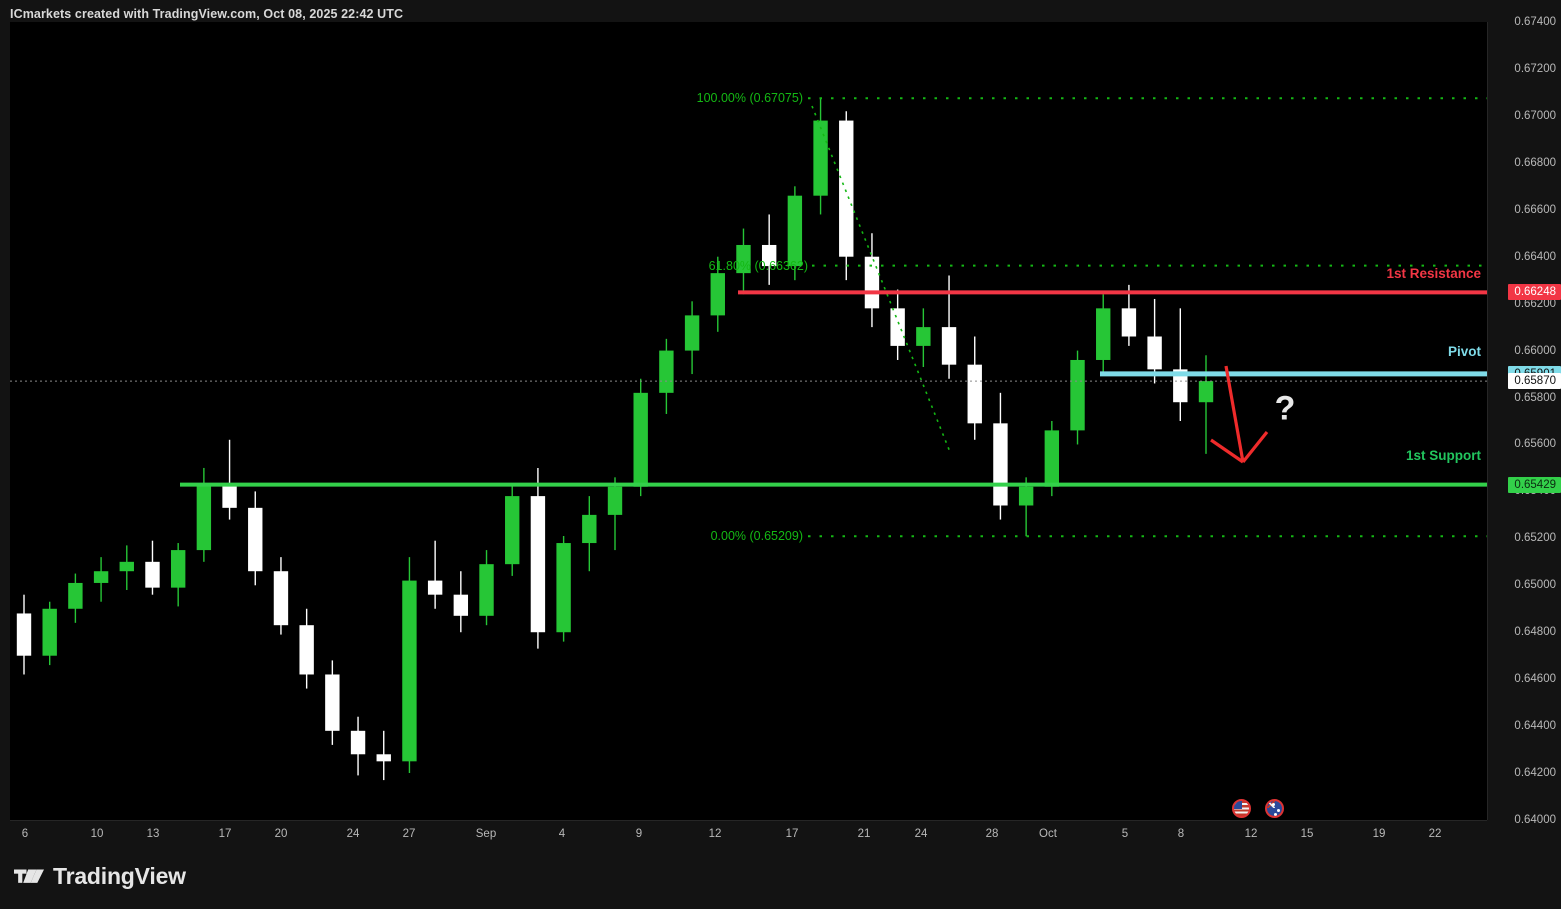 The width and height of the screenshot is (1561, 909). Describe the element at coordinates (1535, 68) in the screenshot. I see `price-tick: 0.67200` at that location.